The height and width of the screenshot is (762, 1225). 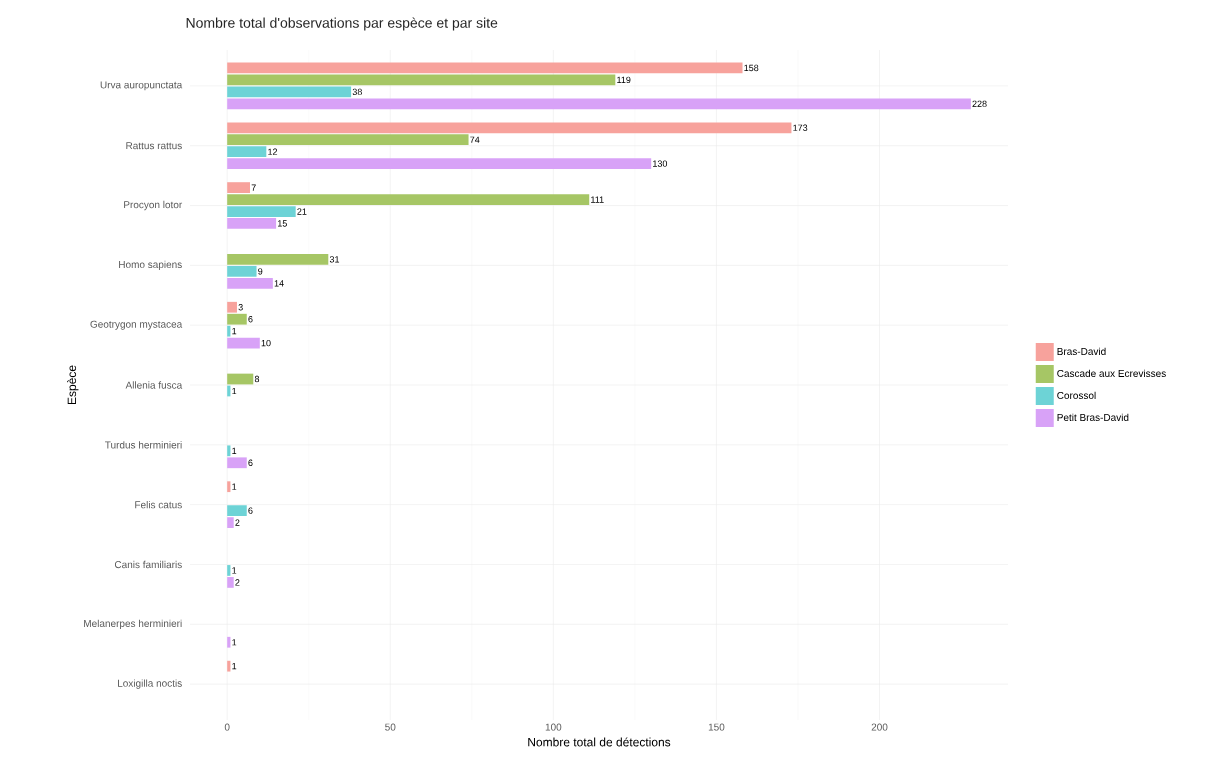 What do you see at coordinates (342, 24) in the screenshot?
I see `chart-title: Nombre total d'observations par espèce et par site` at bounding box center [342, 24].